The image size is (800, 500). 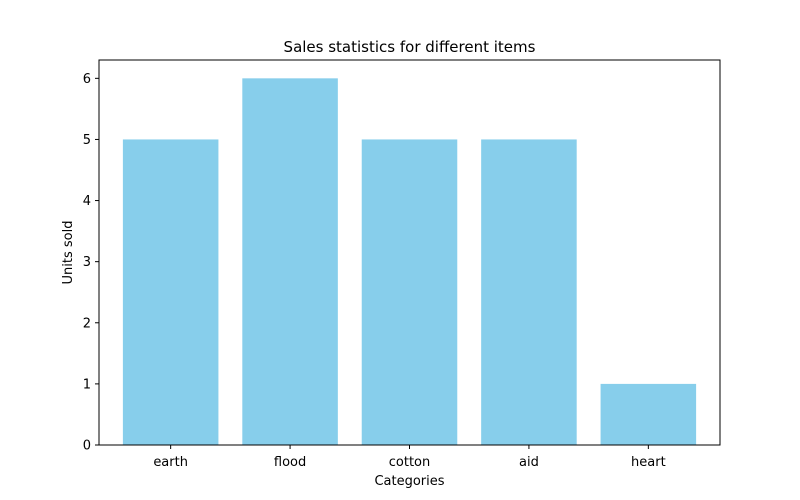 What do you see at coordinates (648, 462) in the screenshot?
I see `x-tick-label: heart` at bounding box center [648, 462].